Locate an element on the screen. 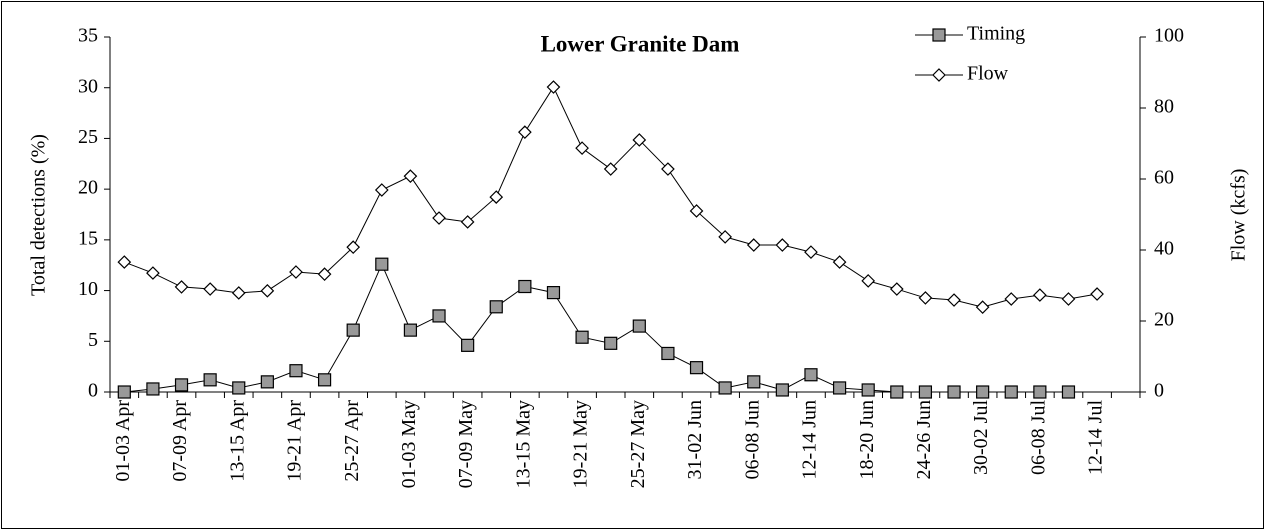 The image size is (1266, 531). y2-tick-label: 20 is located at coordinates (1164, 320).